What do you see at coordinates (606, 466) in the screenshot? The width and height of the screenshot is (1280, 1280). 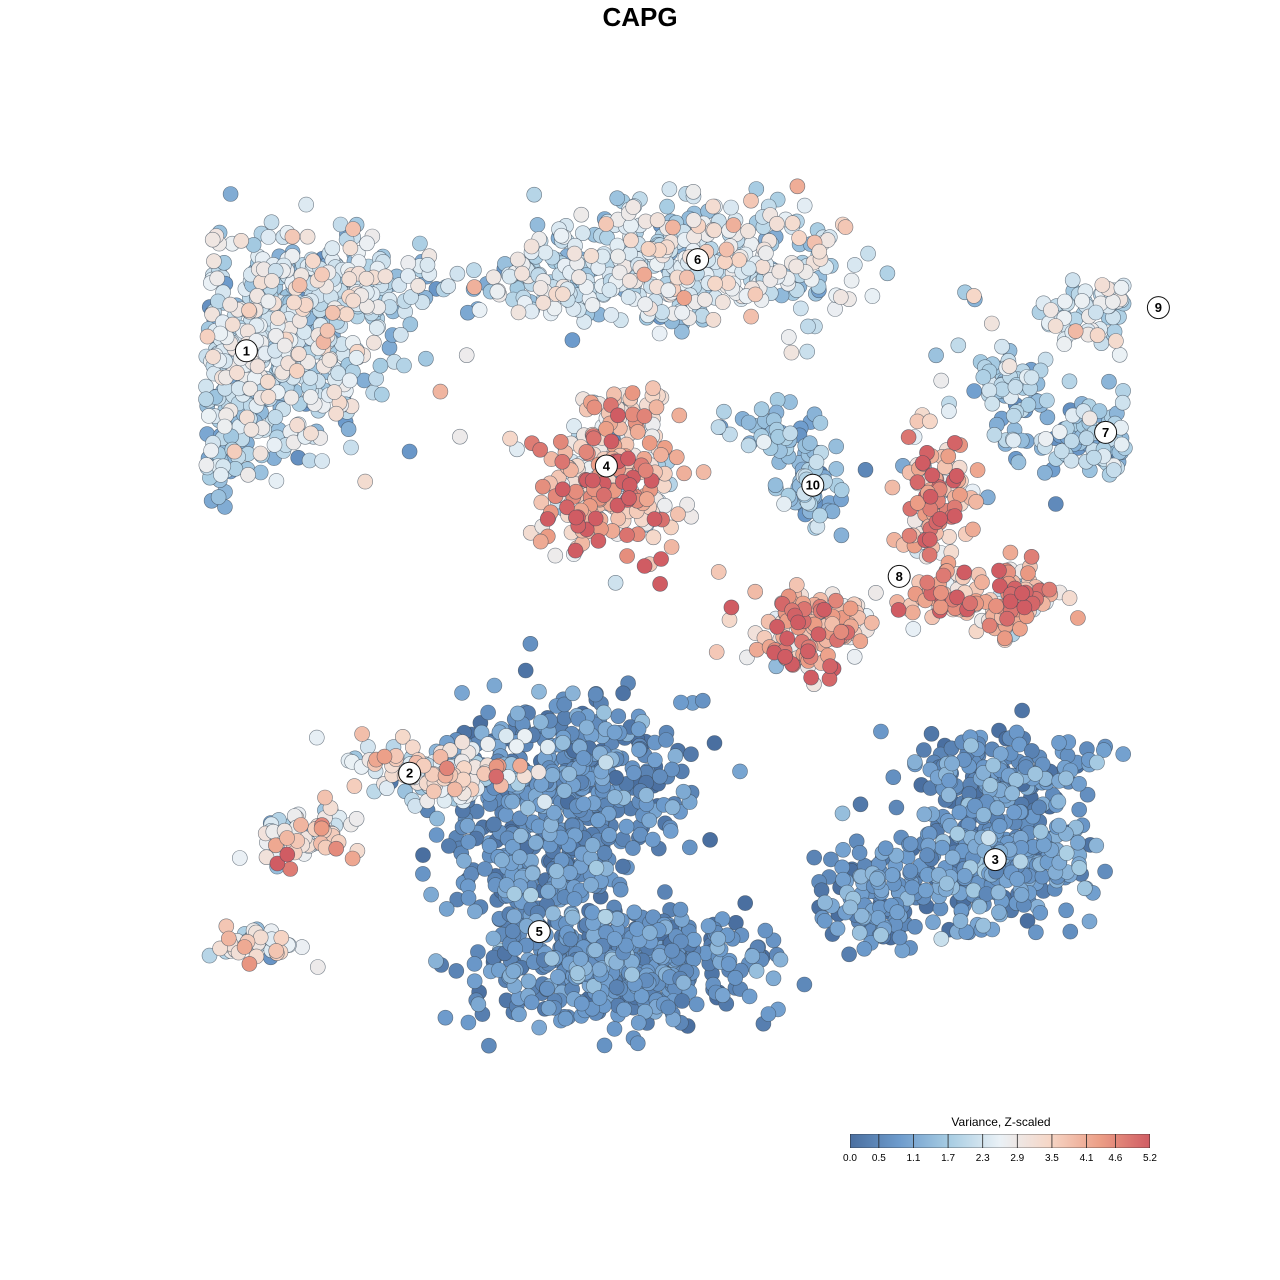 I see `cluster-label-4: 4` at bounding box center [606, 466].